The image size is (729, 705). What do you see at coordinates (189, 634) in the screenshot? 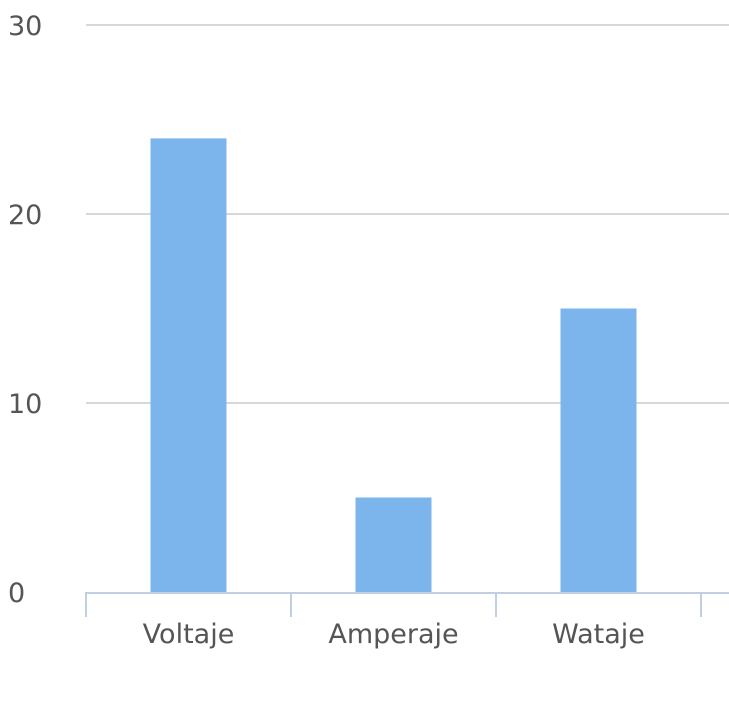
I see `x-tick-label: Voltaje` at bounding box center [189, 634].